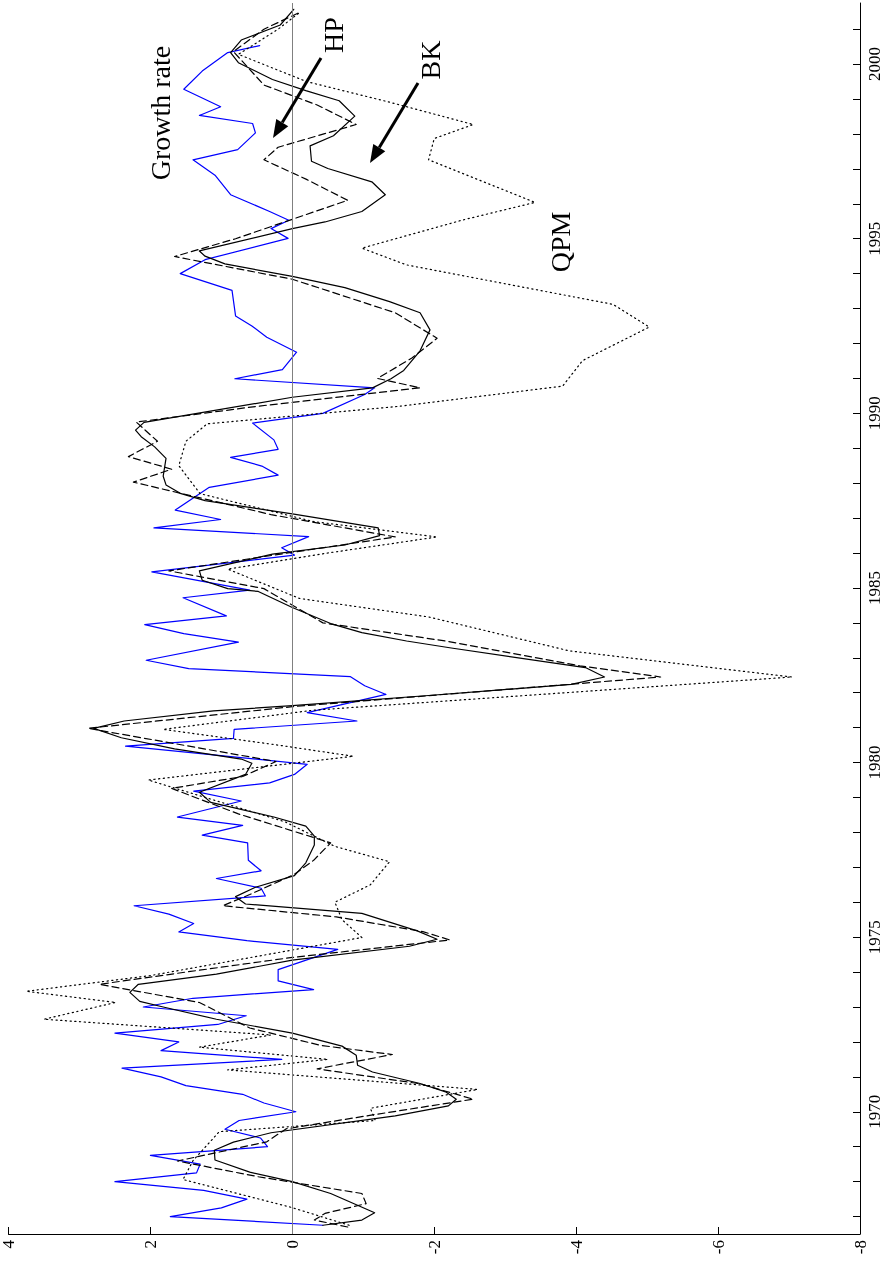  I want to click on y-tick-label: 1980, so click(874, 762).